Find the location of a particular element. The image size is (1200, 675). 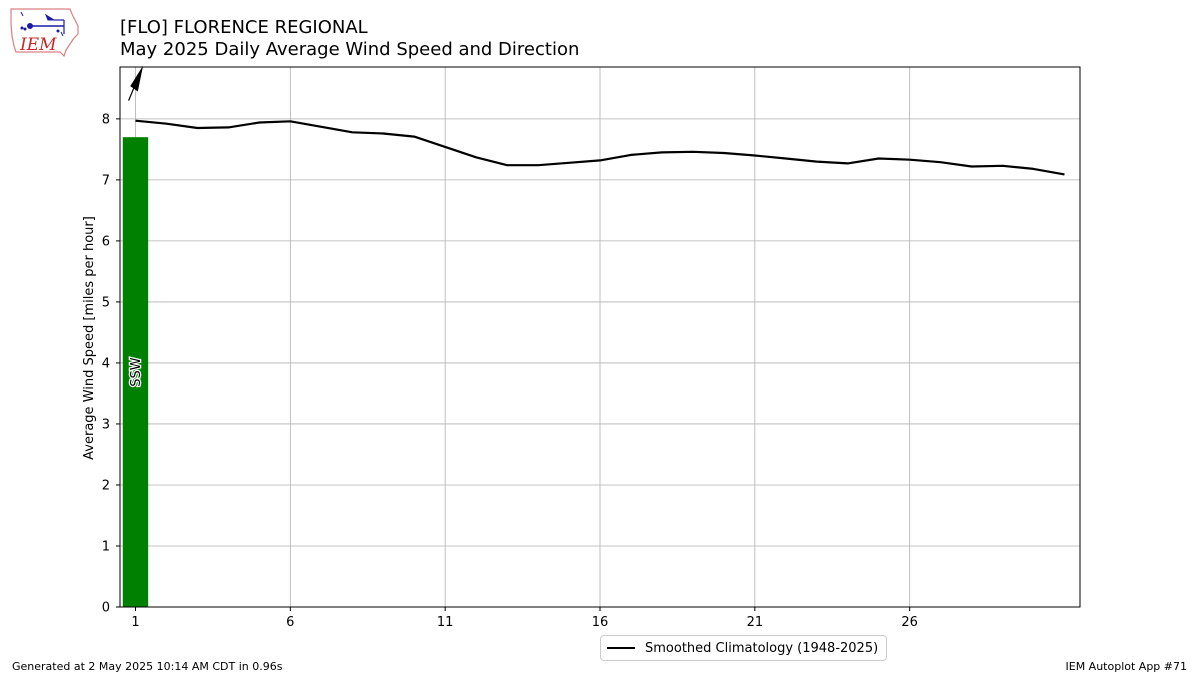

direction-annotations: SSW is located at coordinates (136, 226).